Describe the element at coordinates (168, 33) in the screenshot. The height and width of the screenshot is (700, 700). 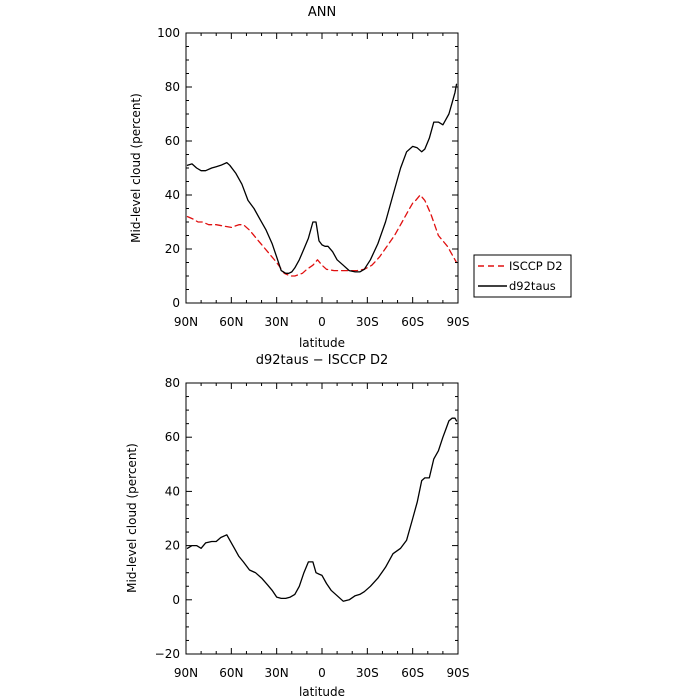
I see `y-tick-label: 100` at that location.